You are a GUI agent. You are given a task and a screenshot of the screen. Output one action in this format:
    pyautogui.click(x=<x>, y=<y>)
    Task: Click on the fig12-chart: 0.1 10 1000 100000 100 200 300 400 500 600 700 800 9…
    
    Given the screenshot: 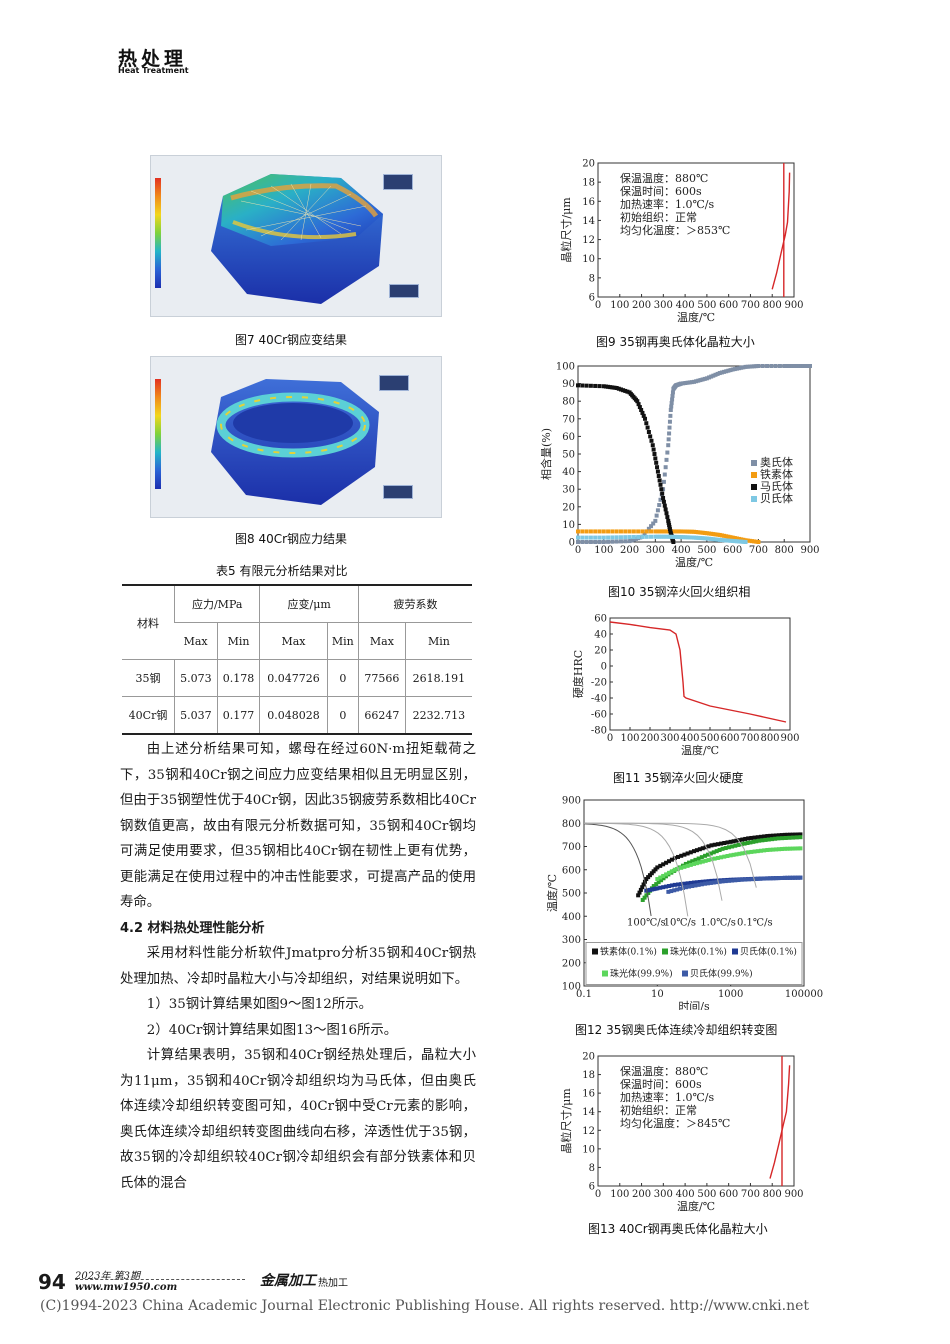 What is the action you would take?
    pyautogui.click(x=684, y=903)
    